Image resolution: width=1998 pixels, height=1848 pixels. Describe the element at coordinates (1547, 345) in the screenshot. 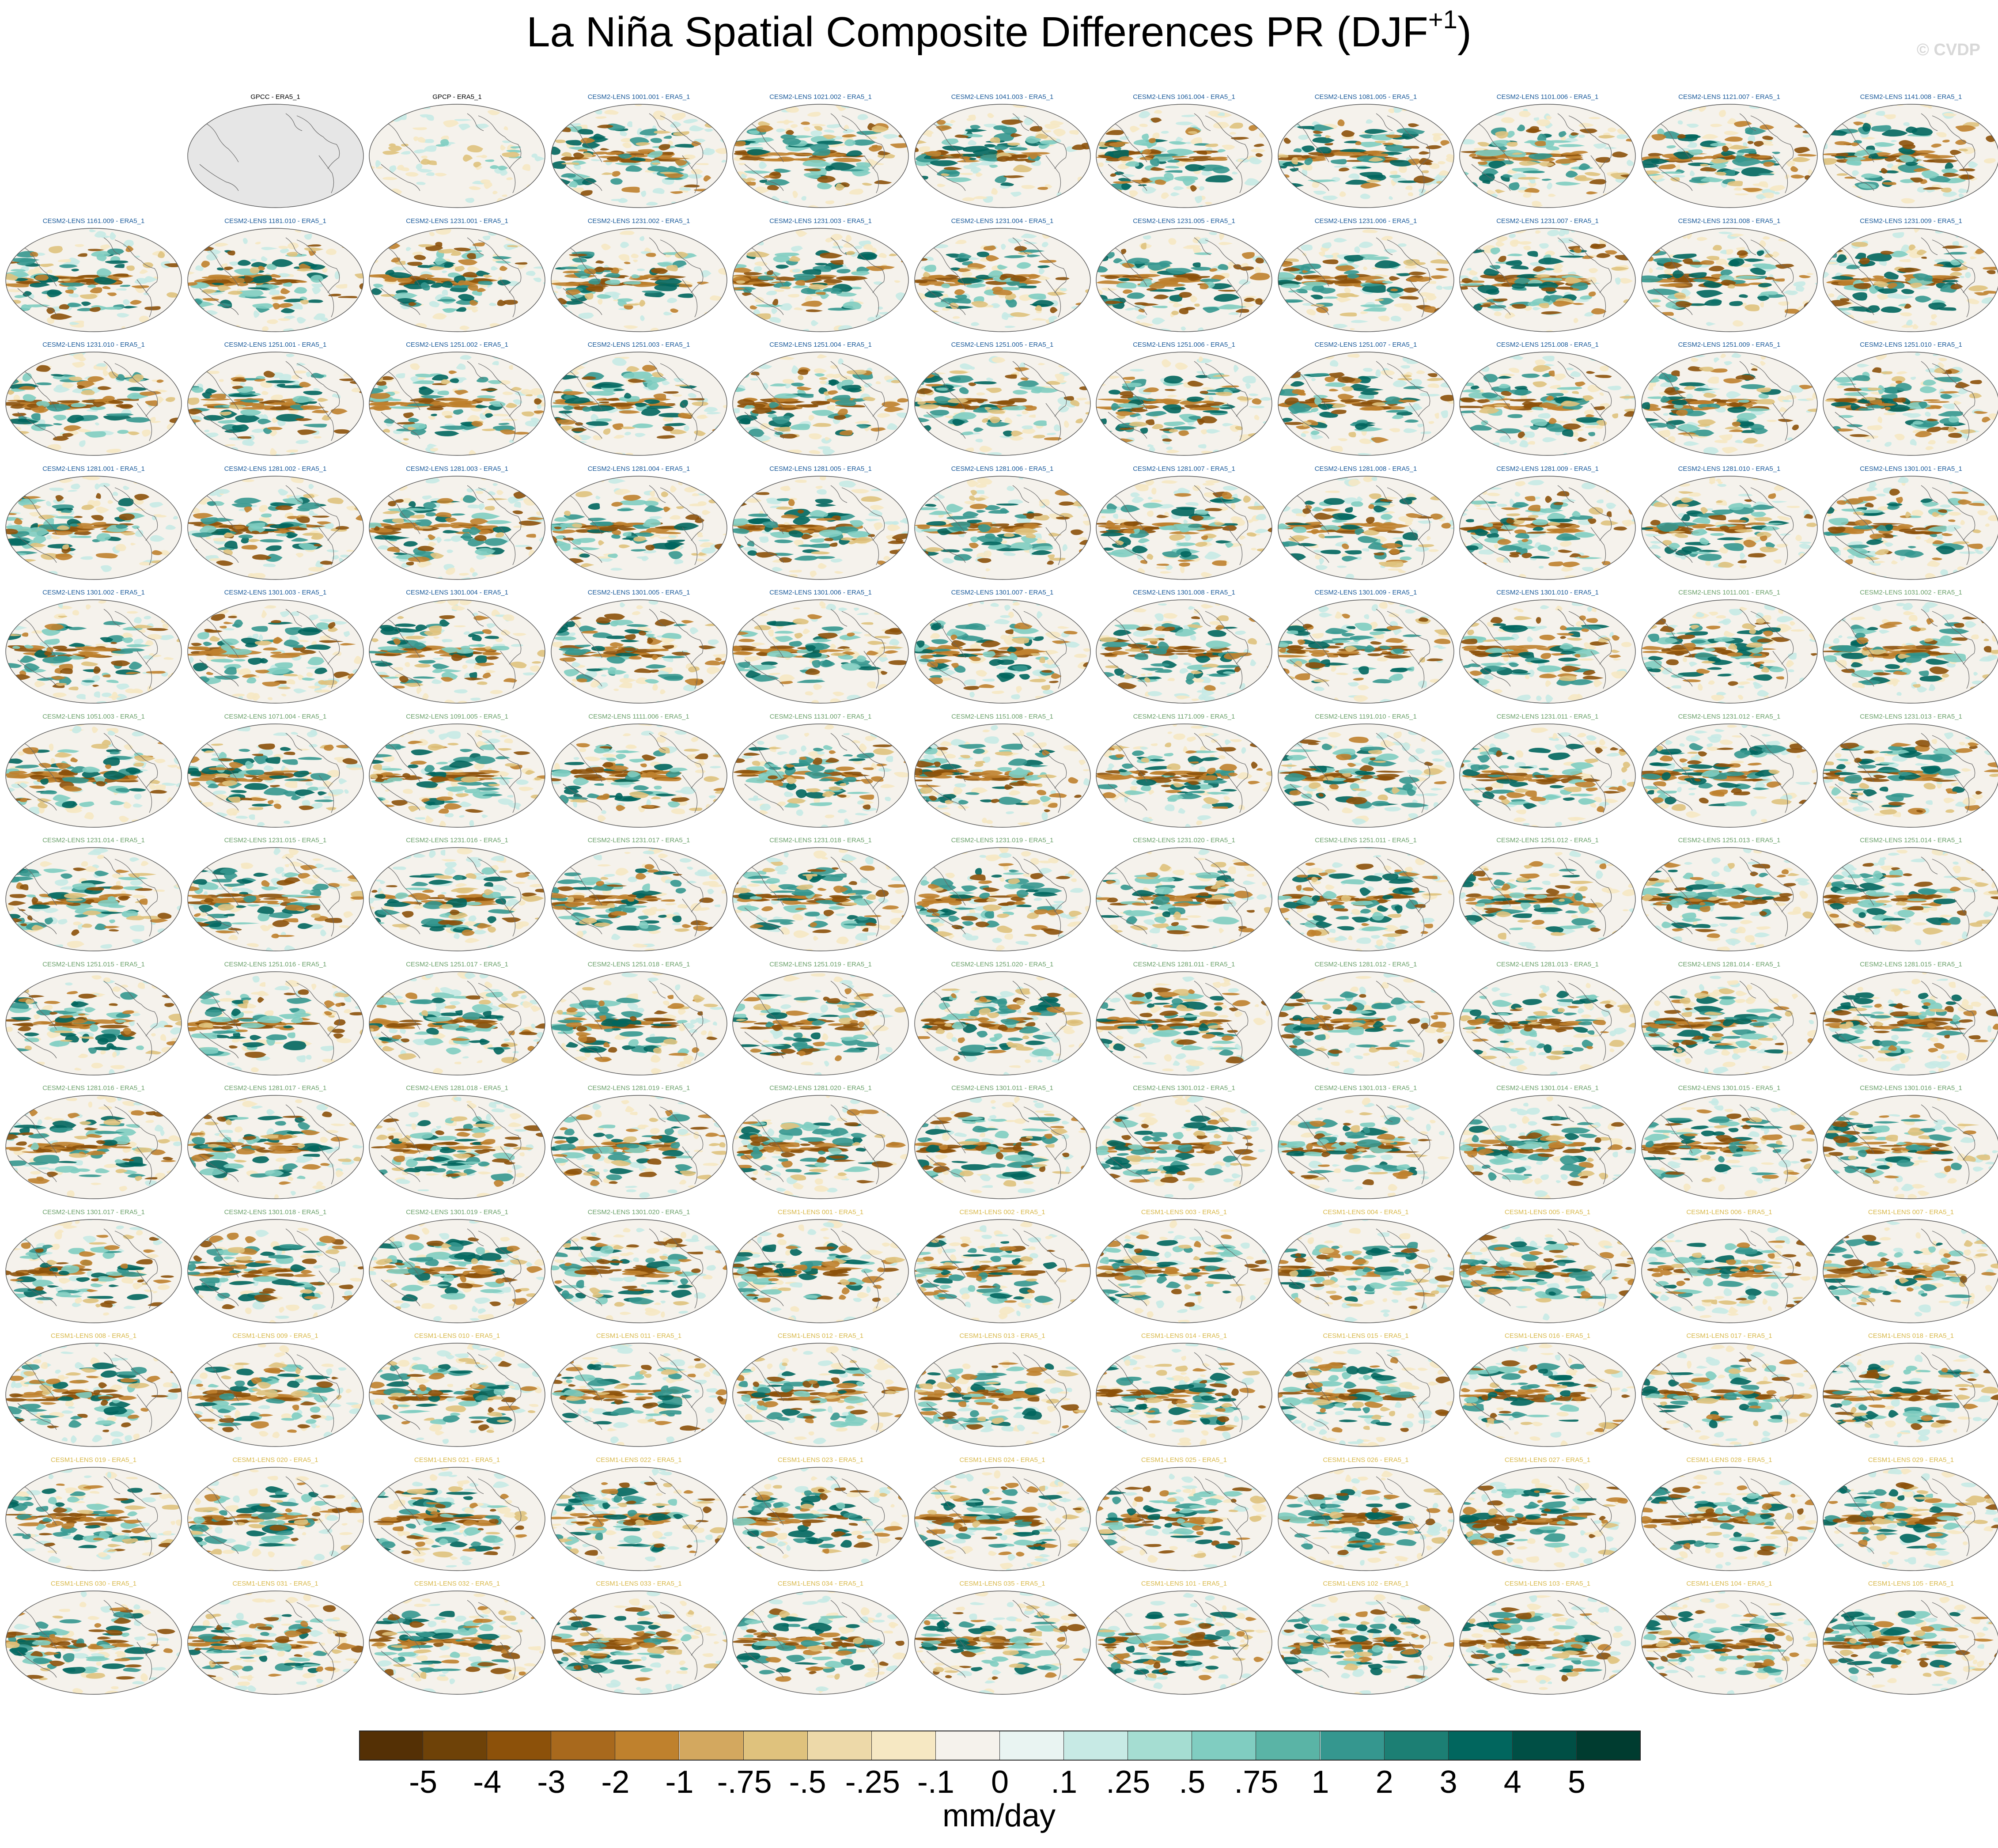

I see `panel-title: CESM2-LENS 1251.008 - ERA5_1` at that location.